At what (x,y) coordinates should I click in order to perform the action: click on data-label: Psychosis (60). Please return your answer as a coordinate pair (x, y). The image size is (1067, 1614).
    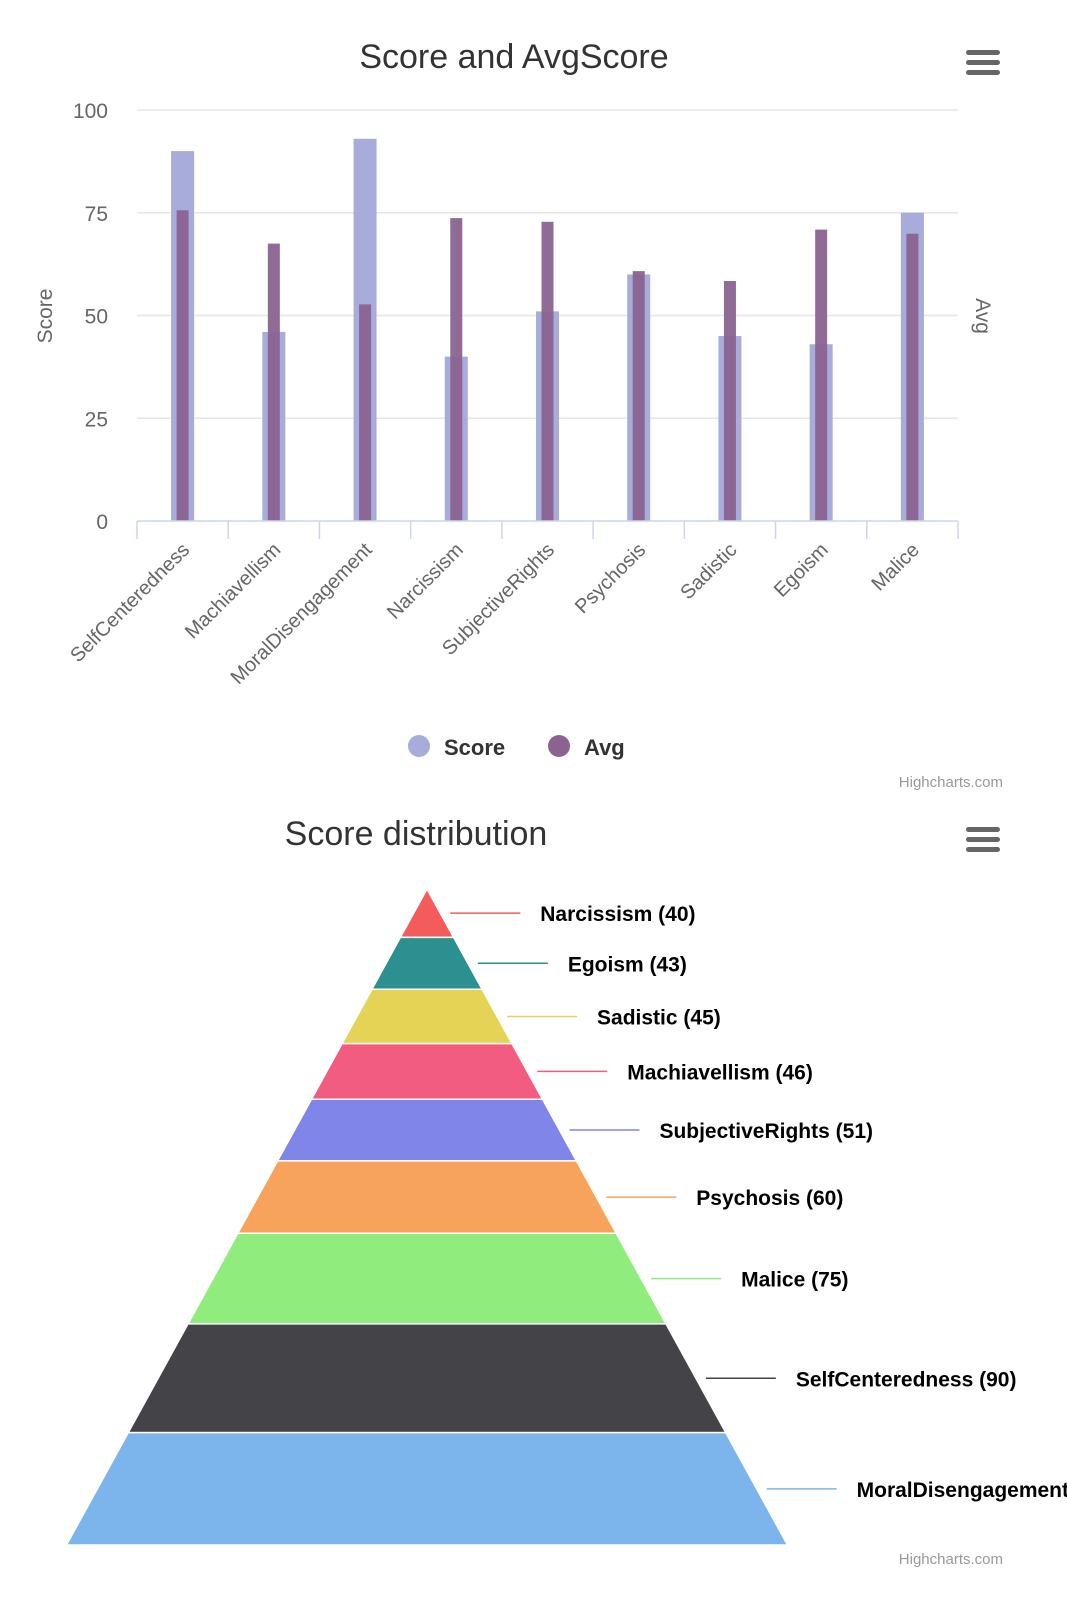
    Looking at the image, I should click on (769, 1198).